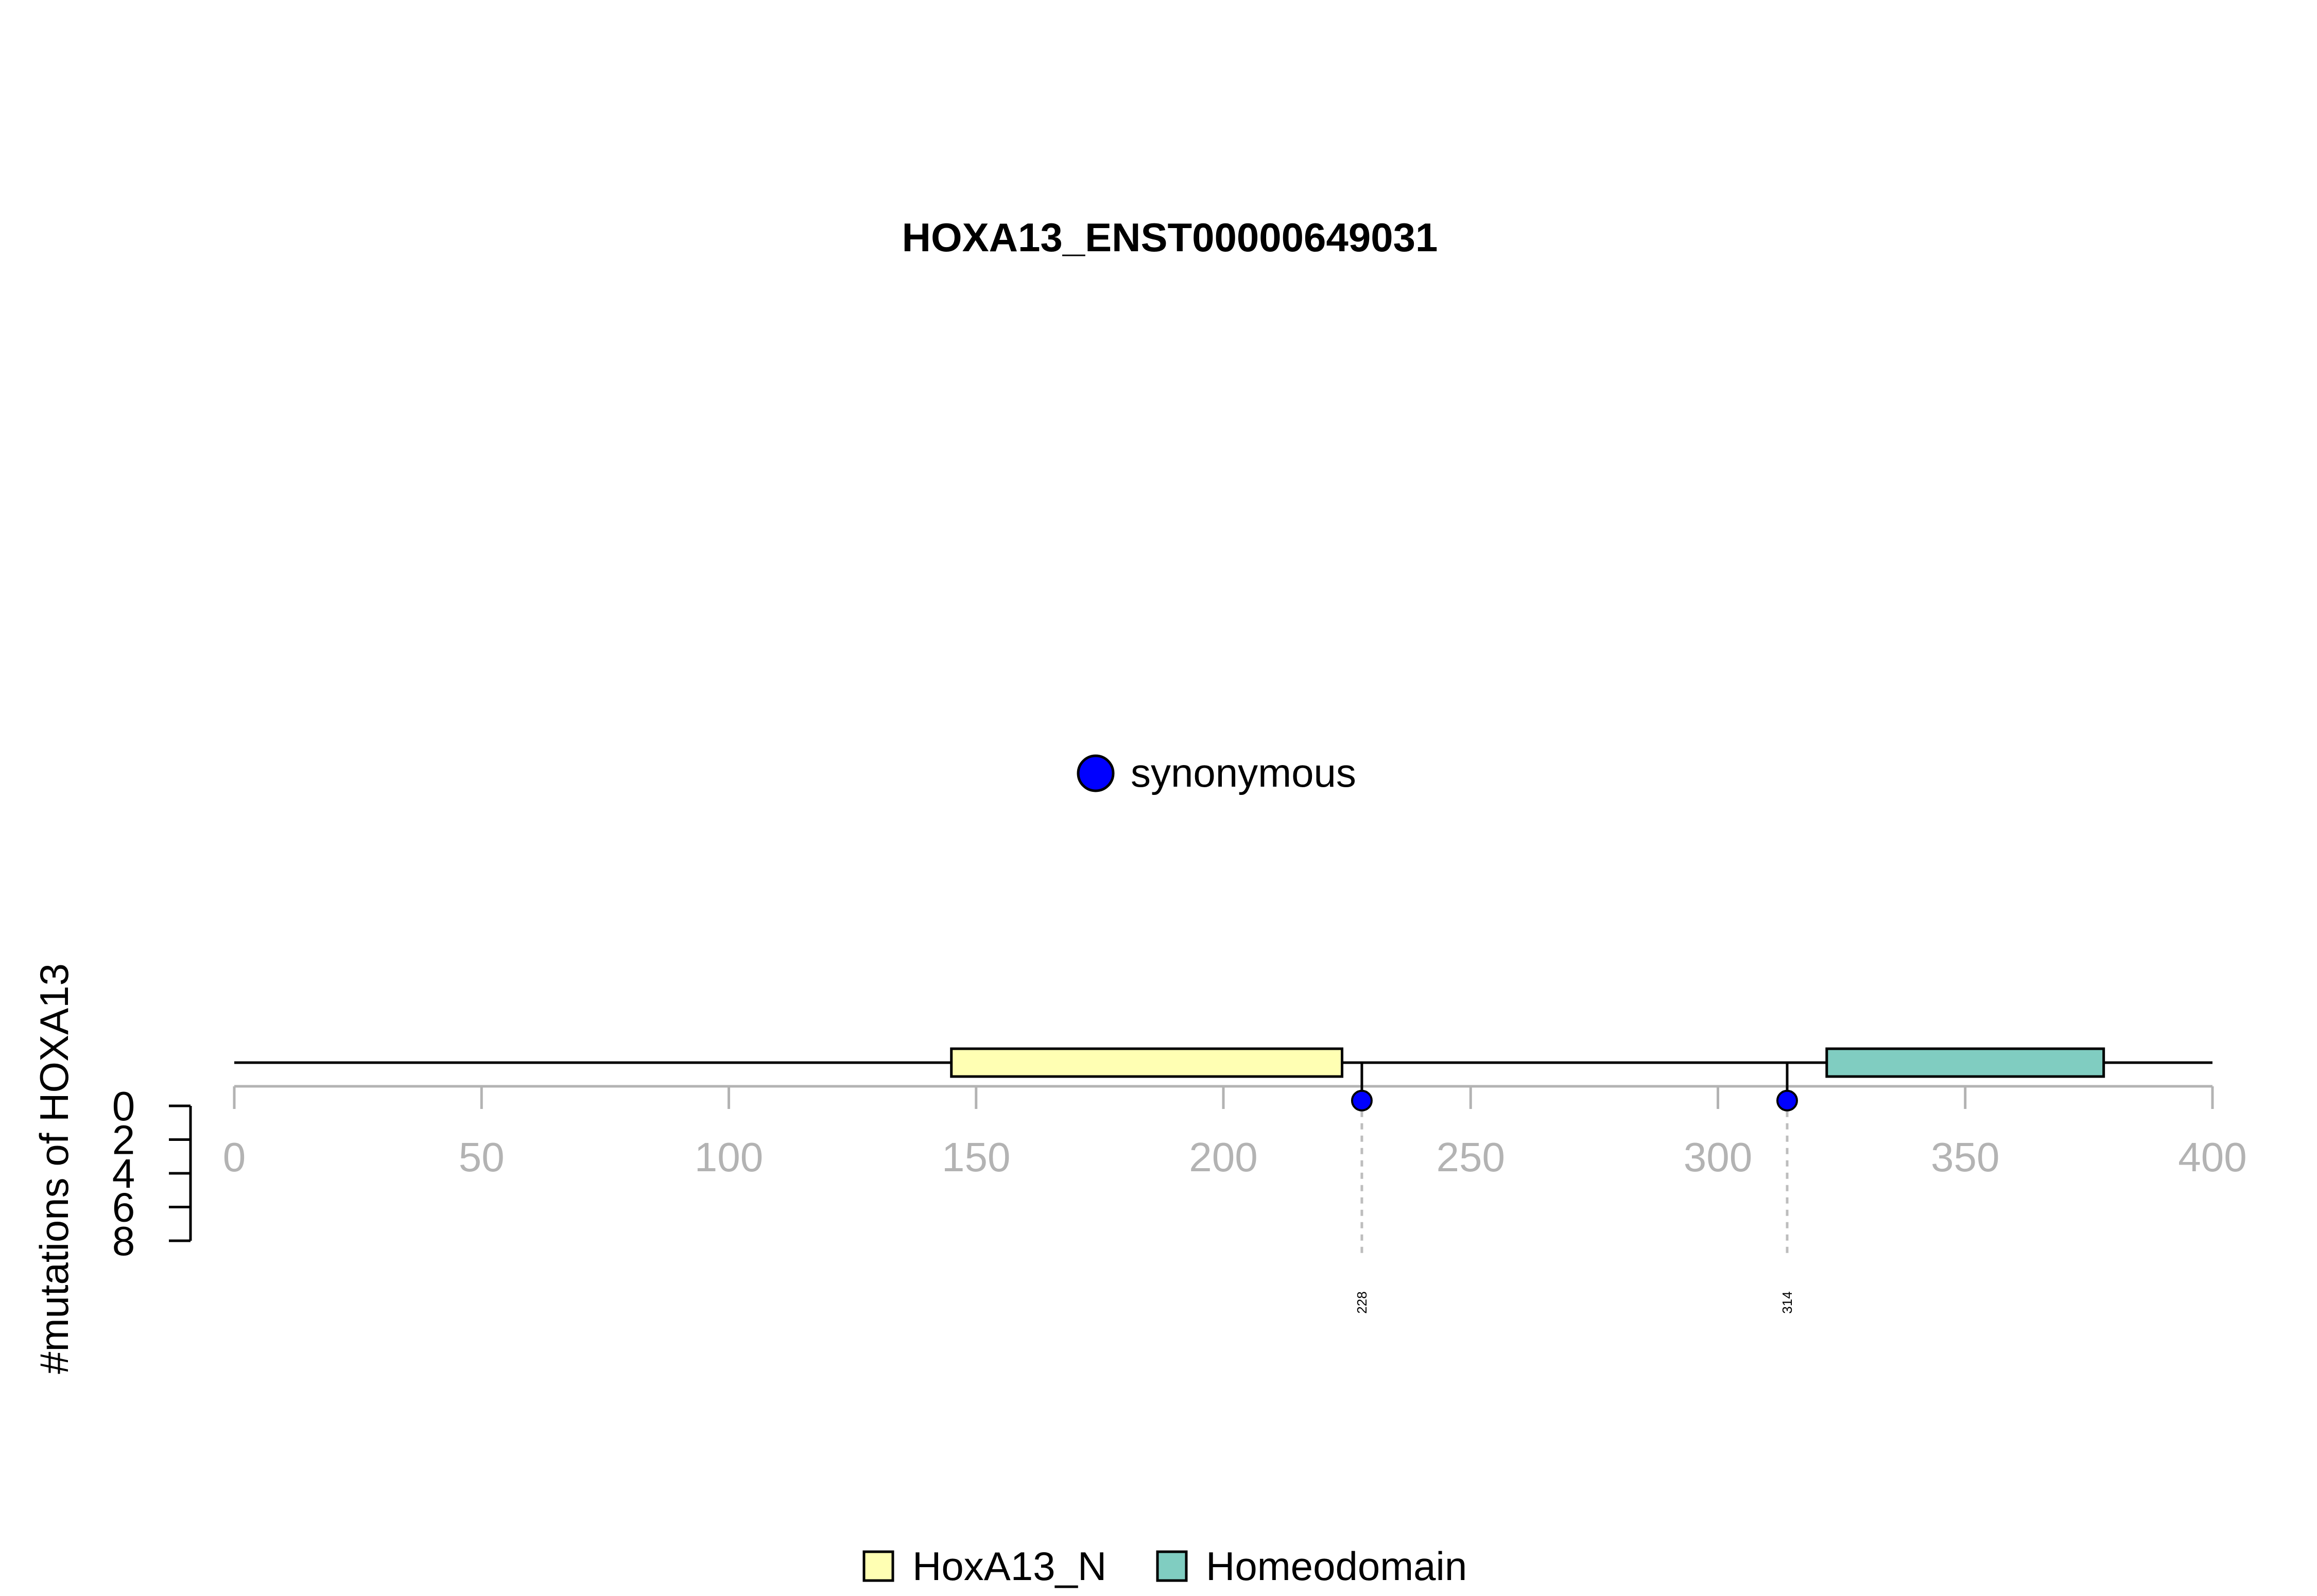  What do you see at coordinates (1235, 1132) in the screenshot?
I see `x-axis: 0 50 100 150 200 250 300 350 400` at bounding box center [1235, 1132].